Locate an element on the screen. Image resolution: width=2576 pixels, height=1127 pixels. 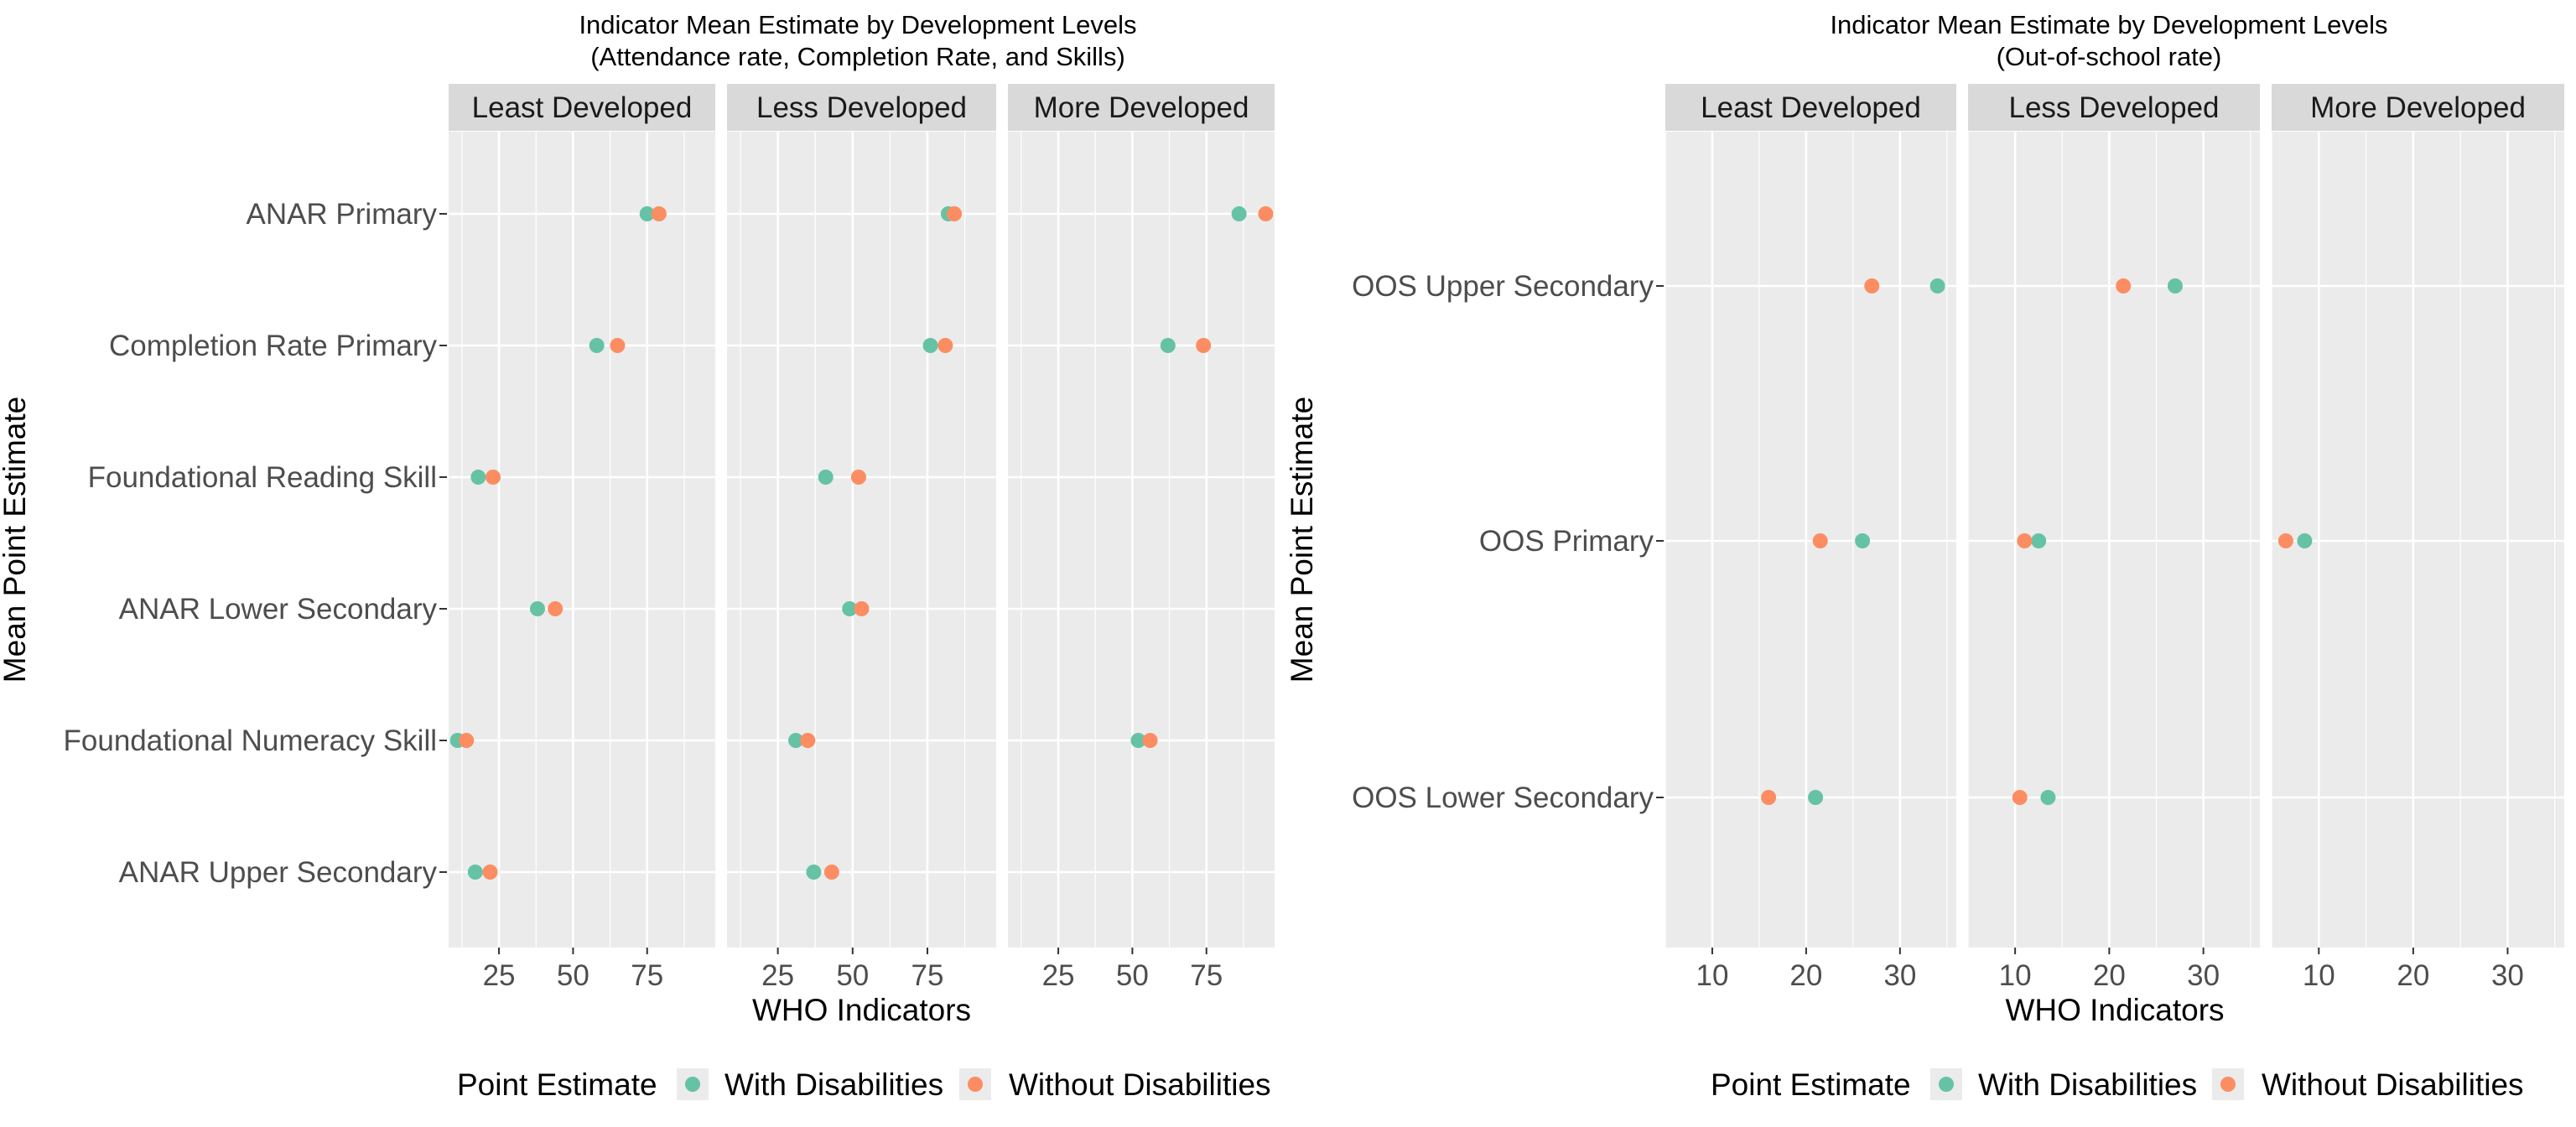
facet-panel: More Developed 10 20 30 is located at coordinates (2417, 538).